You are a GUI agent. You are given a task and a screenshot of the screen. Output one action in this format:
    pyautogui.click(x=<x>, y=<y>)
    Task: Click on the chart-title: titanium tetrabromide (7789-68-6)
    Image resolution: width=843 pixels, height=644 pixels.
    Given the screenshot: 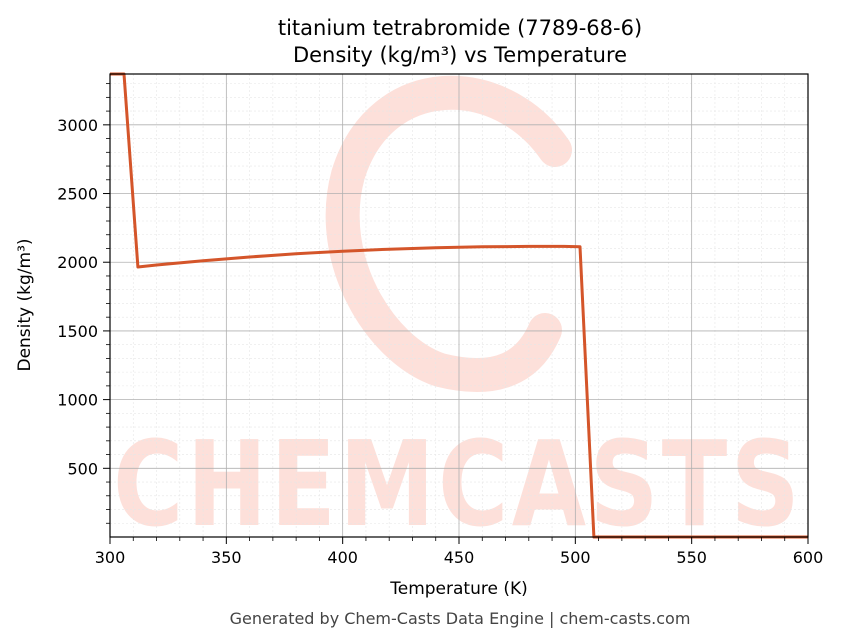 What is the action you would take?
    pyautogui.click(x=460, y=28)
    